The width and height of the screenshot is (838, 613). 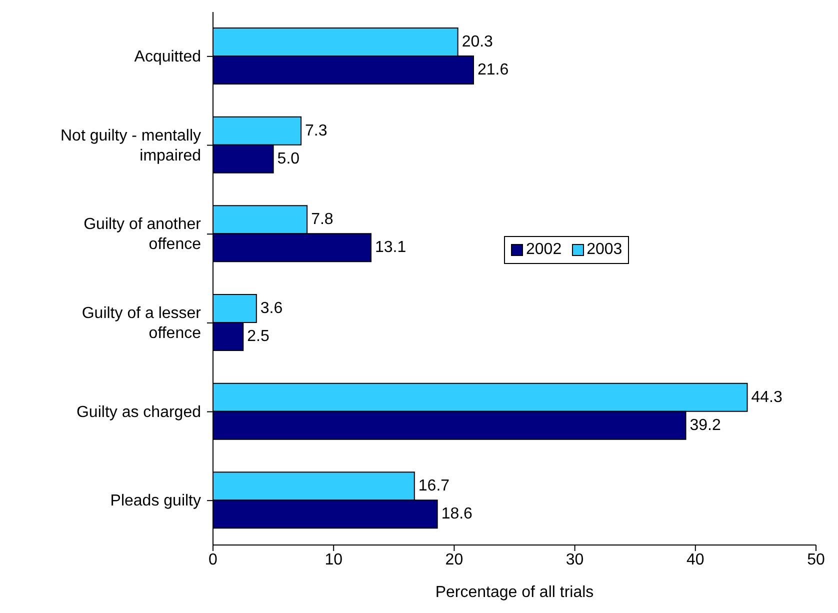 What do you see at coordinates (695, 559) in the screenshot?
I see `x-tick-label: 40` at bounding box center [695, 559].